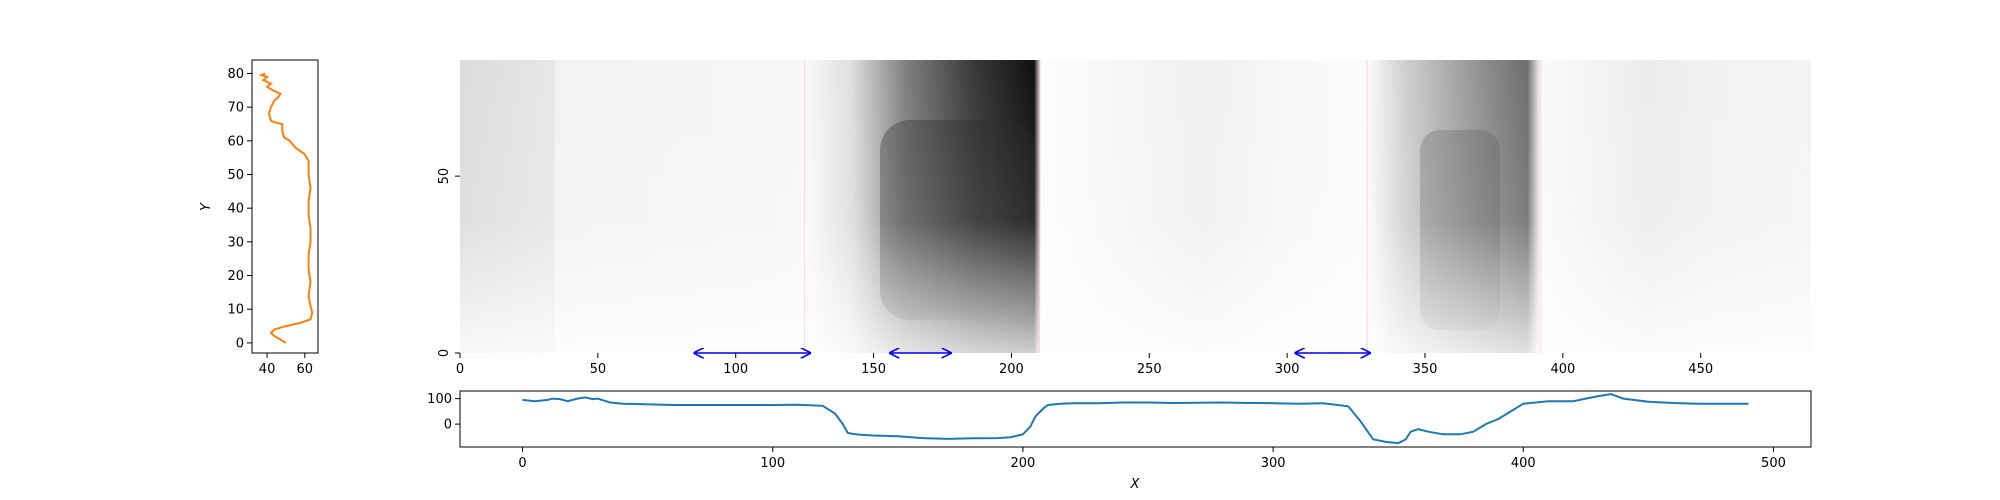 The image size is (2000, 500). What do you see at coordinates (443, 412) in the screenshot?
I see `horizontal-profile-y-ticks: 0 100` at bounding box center [443, 412].